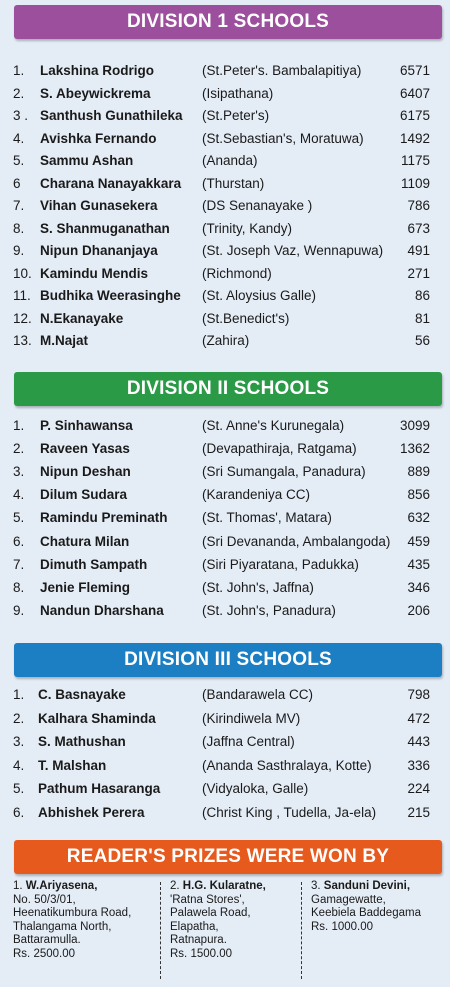  Describe the element at coordinates (414, 93) in the screenshot. I see `score-value: 6407` at that location.